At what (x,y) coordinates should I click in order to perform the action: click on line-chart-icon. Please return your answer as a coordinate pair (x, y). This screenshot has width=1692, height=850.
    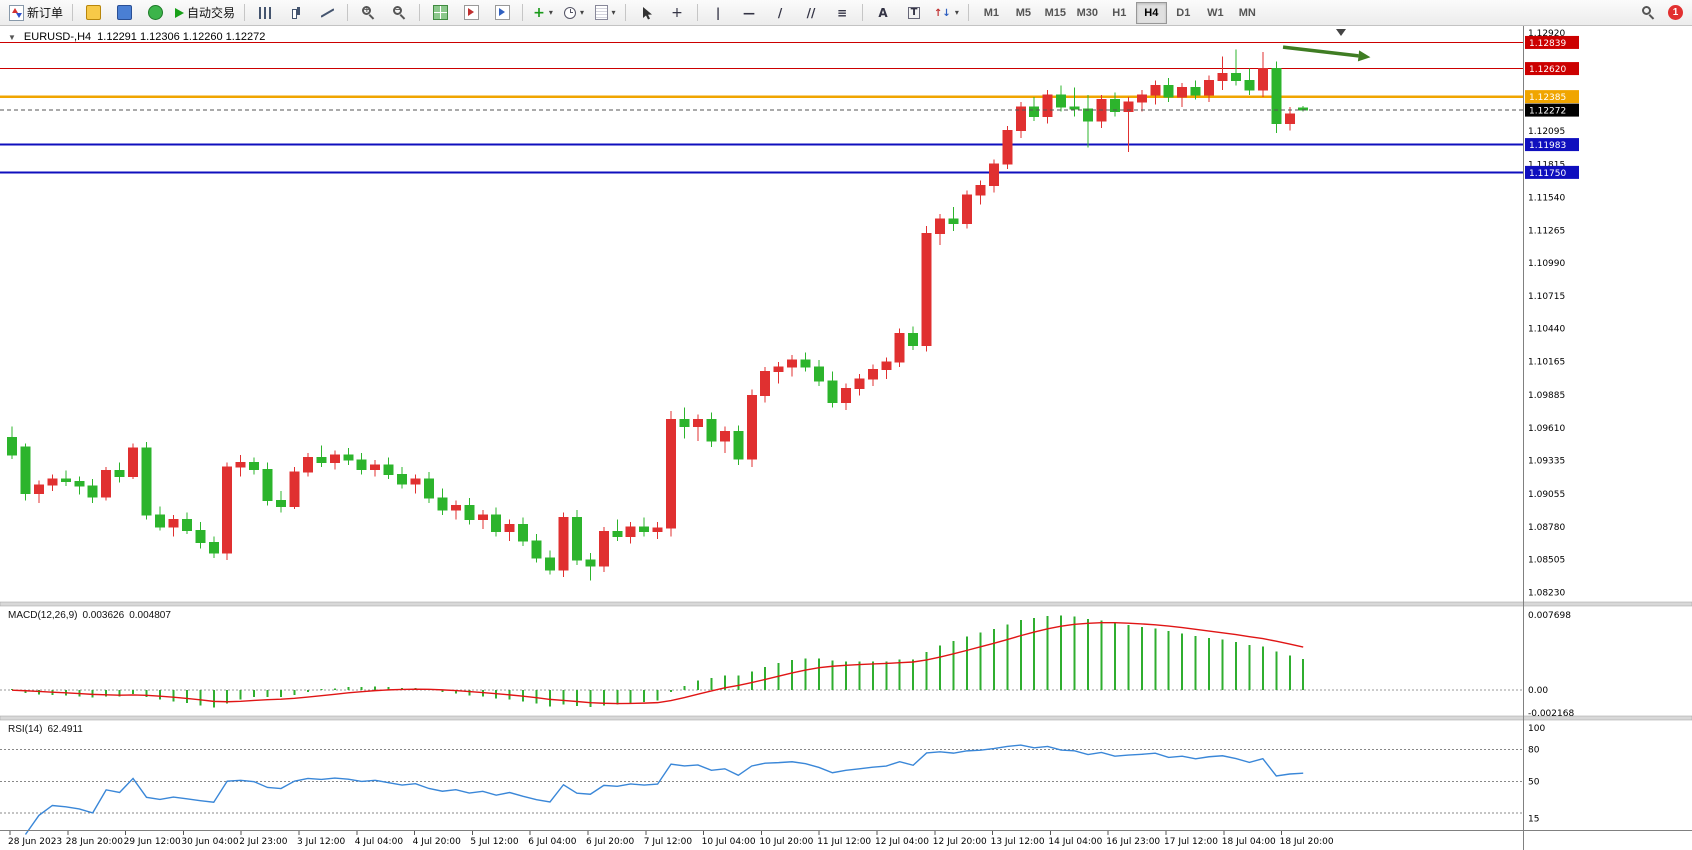
    Looking at the image, I should click on (327, 12).